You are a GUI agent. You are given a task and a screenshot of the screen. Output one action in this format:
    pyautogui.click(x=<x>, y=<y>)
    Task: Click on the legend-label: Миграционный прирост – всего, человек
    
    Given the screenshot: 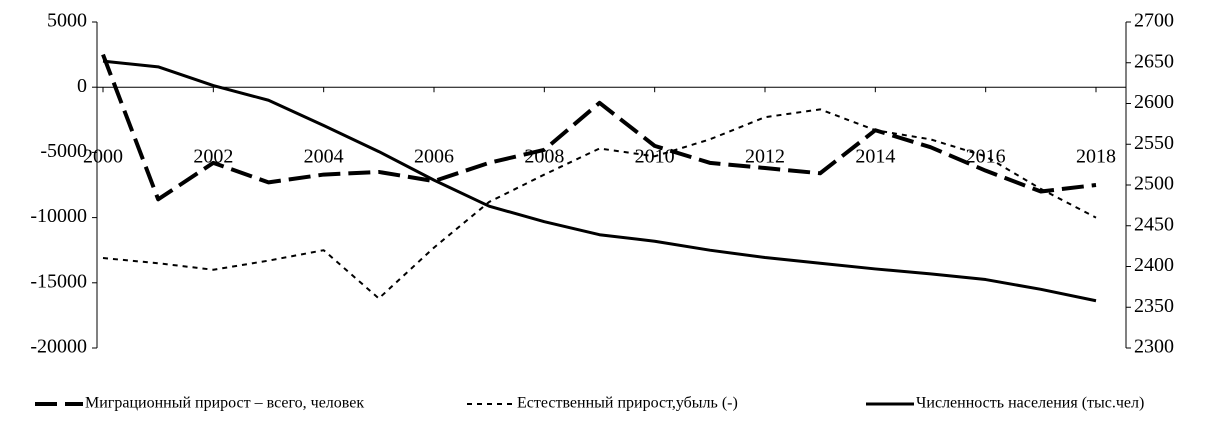 What is the action you would take?
    pyautogui.click(x=224, y=403)
    